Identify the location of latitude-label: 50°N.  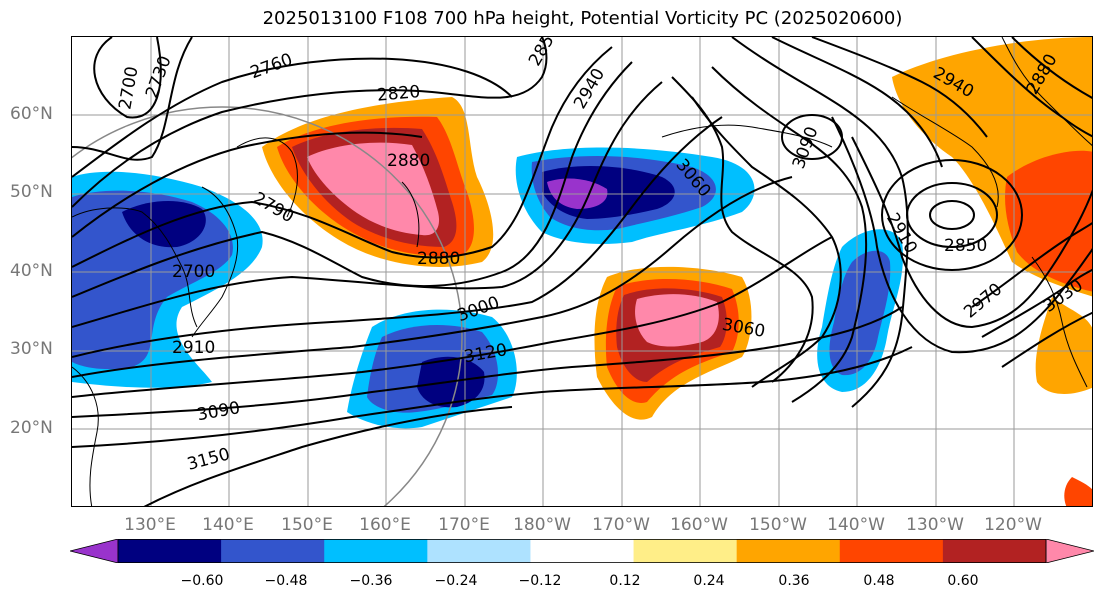
(31, 192).